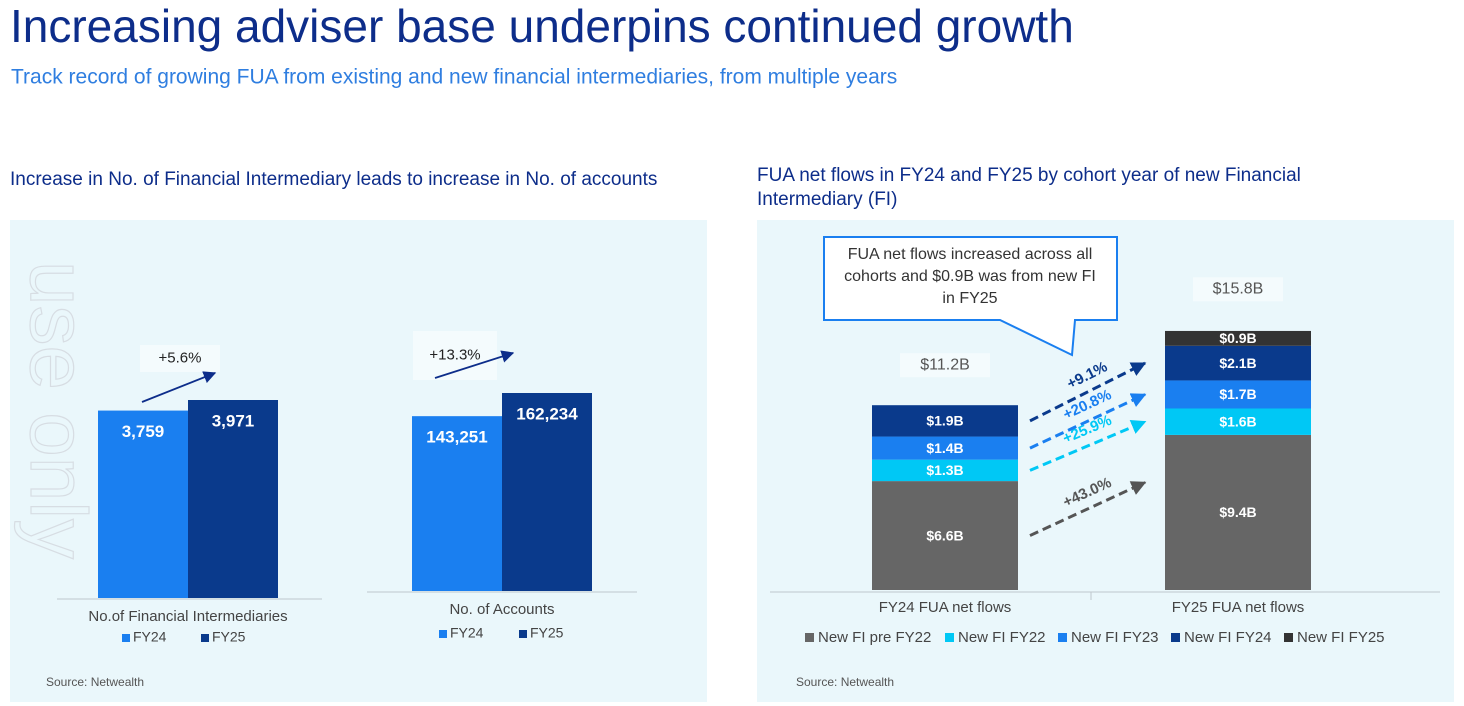 This screenshot has width=1464, height=706. Describe the element at coordinates (501, 609) in the screenshot. I see `category-label: No. of Accounts` at that location.